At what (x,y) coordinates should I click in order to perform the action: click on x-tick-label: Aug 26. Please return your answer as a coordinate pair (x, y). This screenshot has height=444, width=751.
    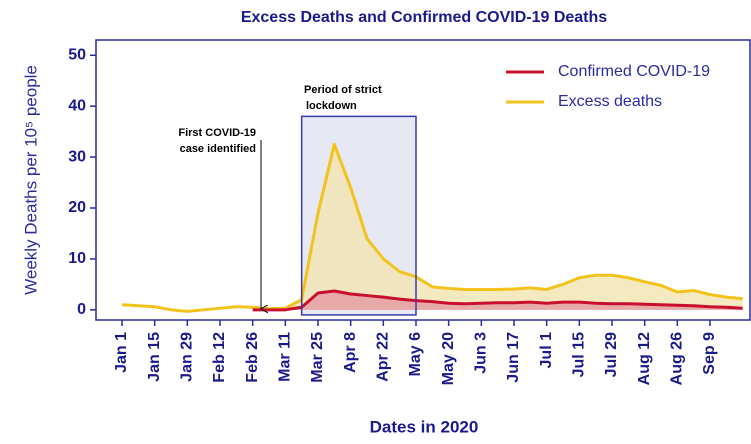
    Looking at the image, I should click on (677, 358).